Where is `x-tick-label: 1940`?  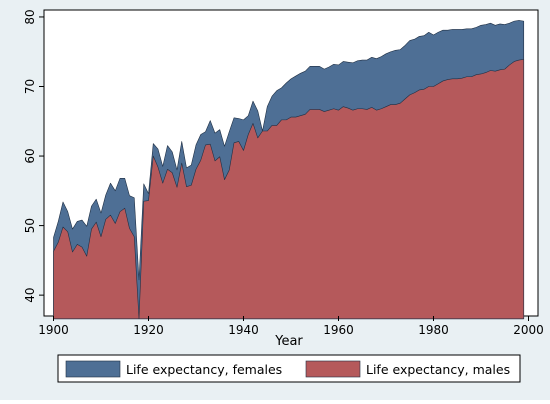 x-tick-label: 1940 is located at coordinates (243, 330).